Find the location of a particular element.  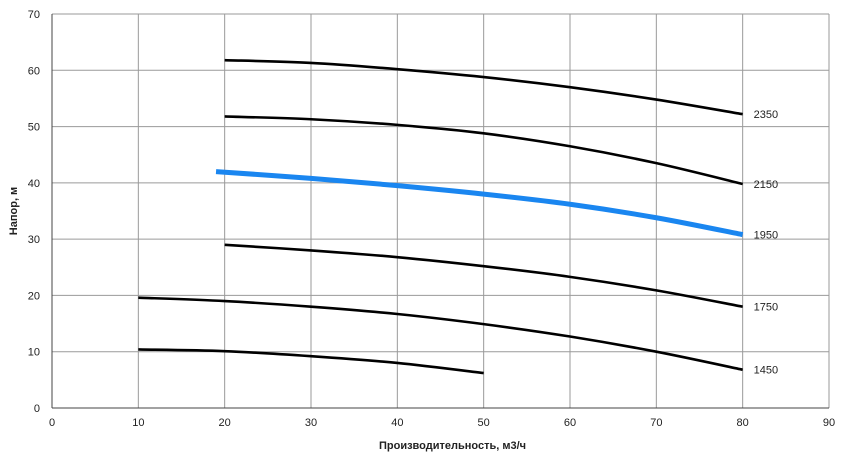

x-tick-label: 0 is located at coordinates (52, 423).